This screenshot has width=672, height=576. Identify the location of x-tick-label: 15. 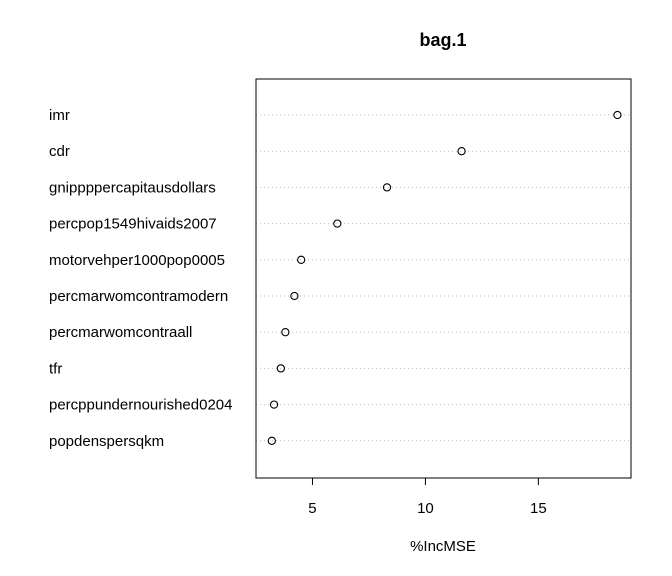
(538, 508).